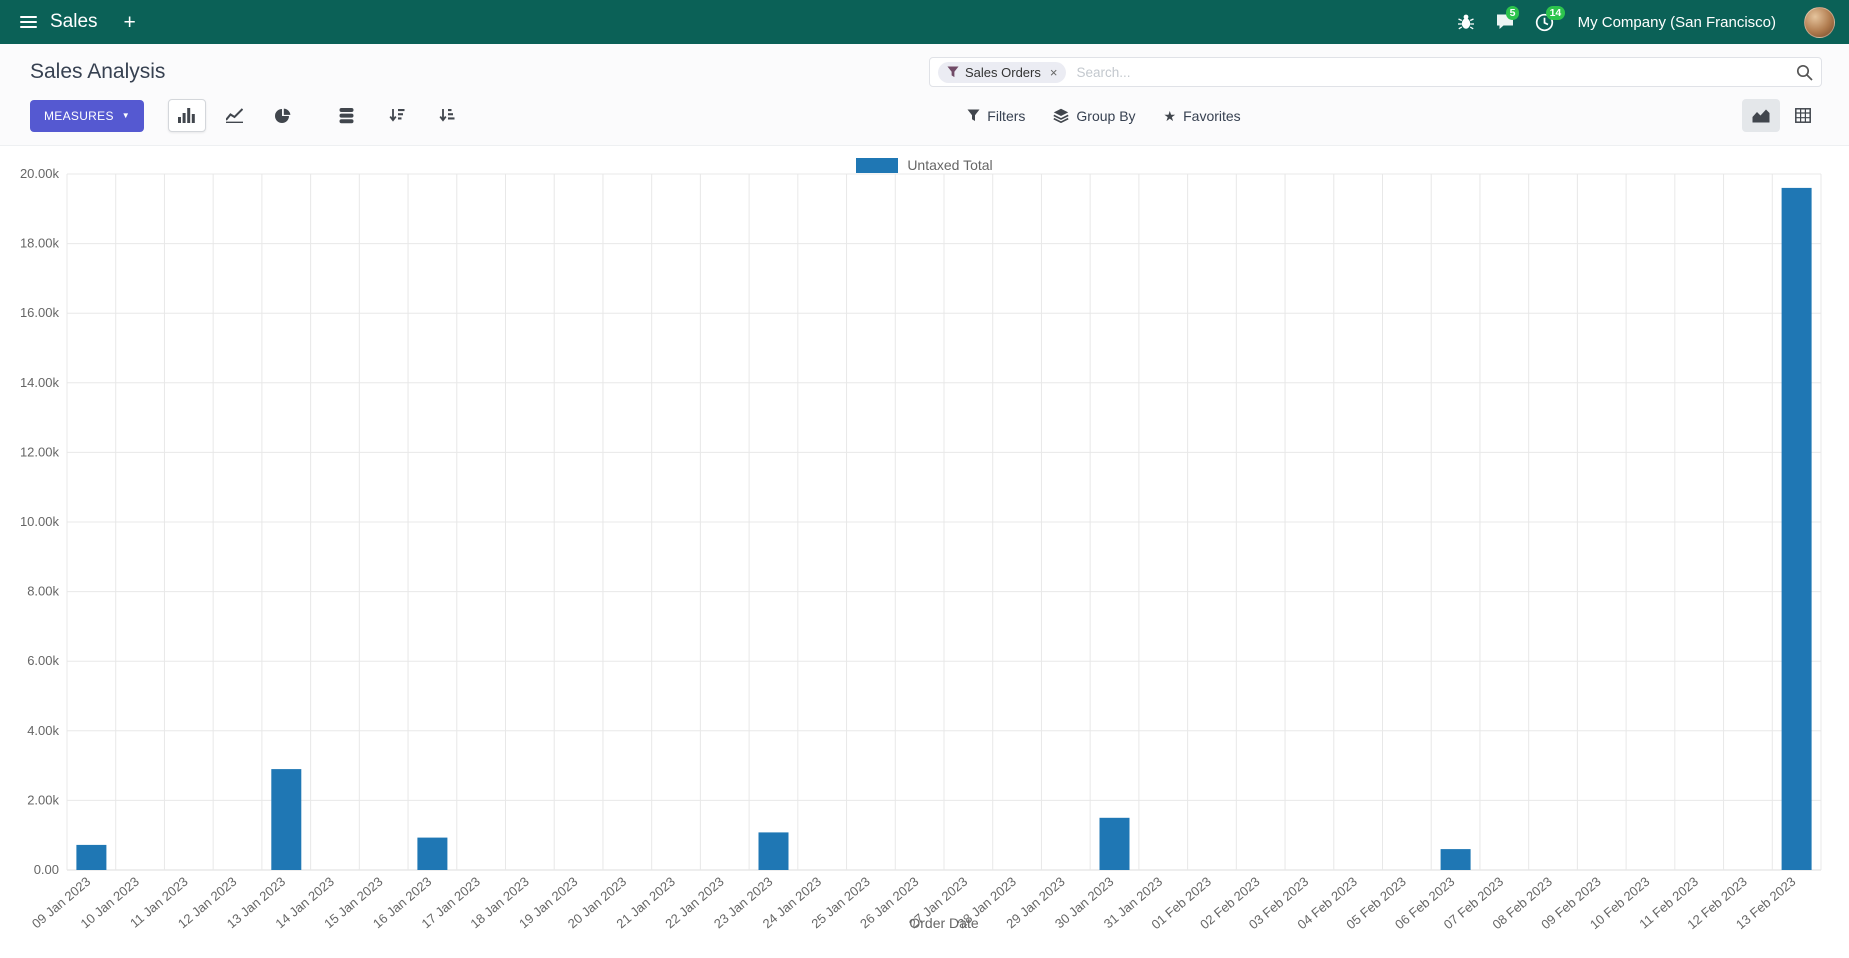 This screenshot has height=958, width=1849. I want to click on pivot-table-icon, so click(1803, 115).